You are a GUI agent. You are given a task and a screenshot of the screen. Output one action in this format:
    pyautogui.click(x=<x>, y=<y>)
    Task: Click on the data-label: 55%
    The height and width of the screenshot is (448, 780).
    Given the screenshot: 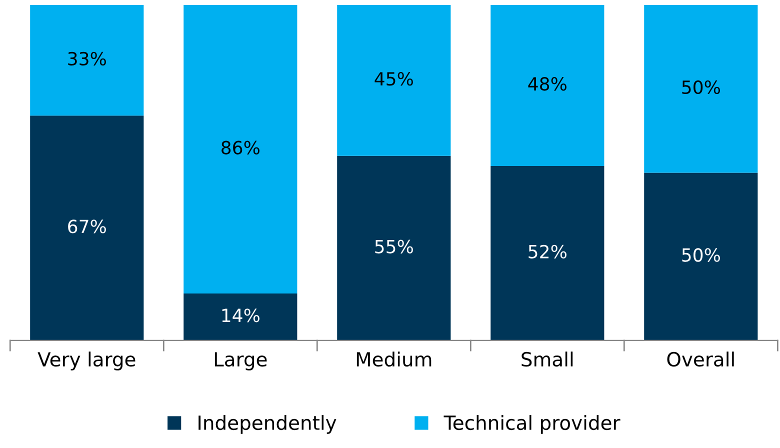 What is the action you would take?
    pyautogui.click(x=394, y=247)
    